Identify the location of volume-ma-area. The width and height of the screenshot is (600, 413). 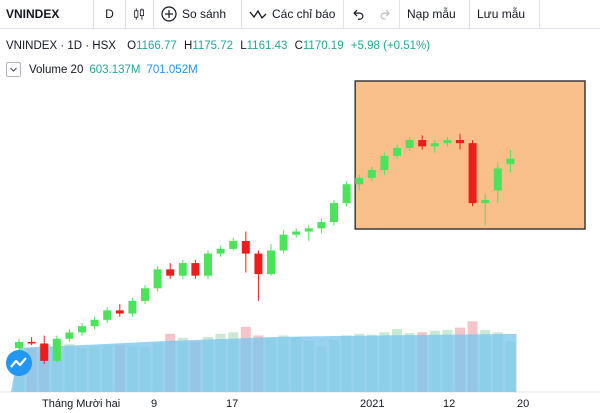
(264, 363).